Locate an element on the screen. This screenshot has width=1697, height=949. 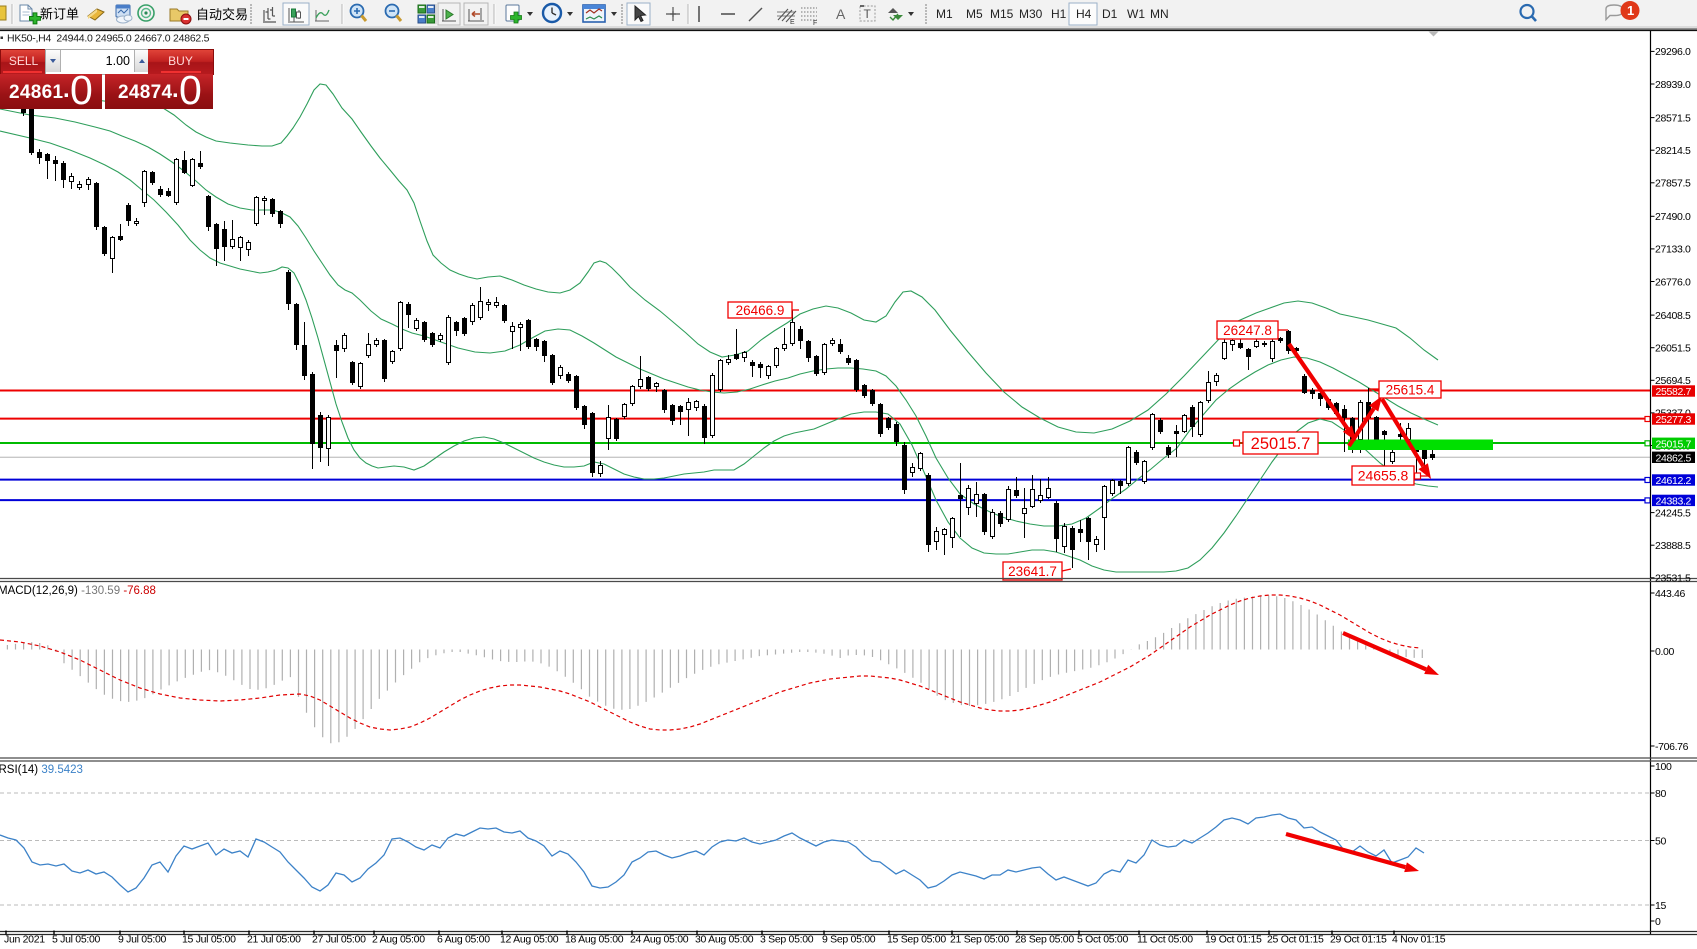
svg-text: A is located at coordinates (841, 14).